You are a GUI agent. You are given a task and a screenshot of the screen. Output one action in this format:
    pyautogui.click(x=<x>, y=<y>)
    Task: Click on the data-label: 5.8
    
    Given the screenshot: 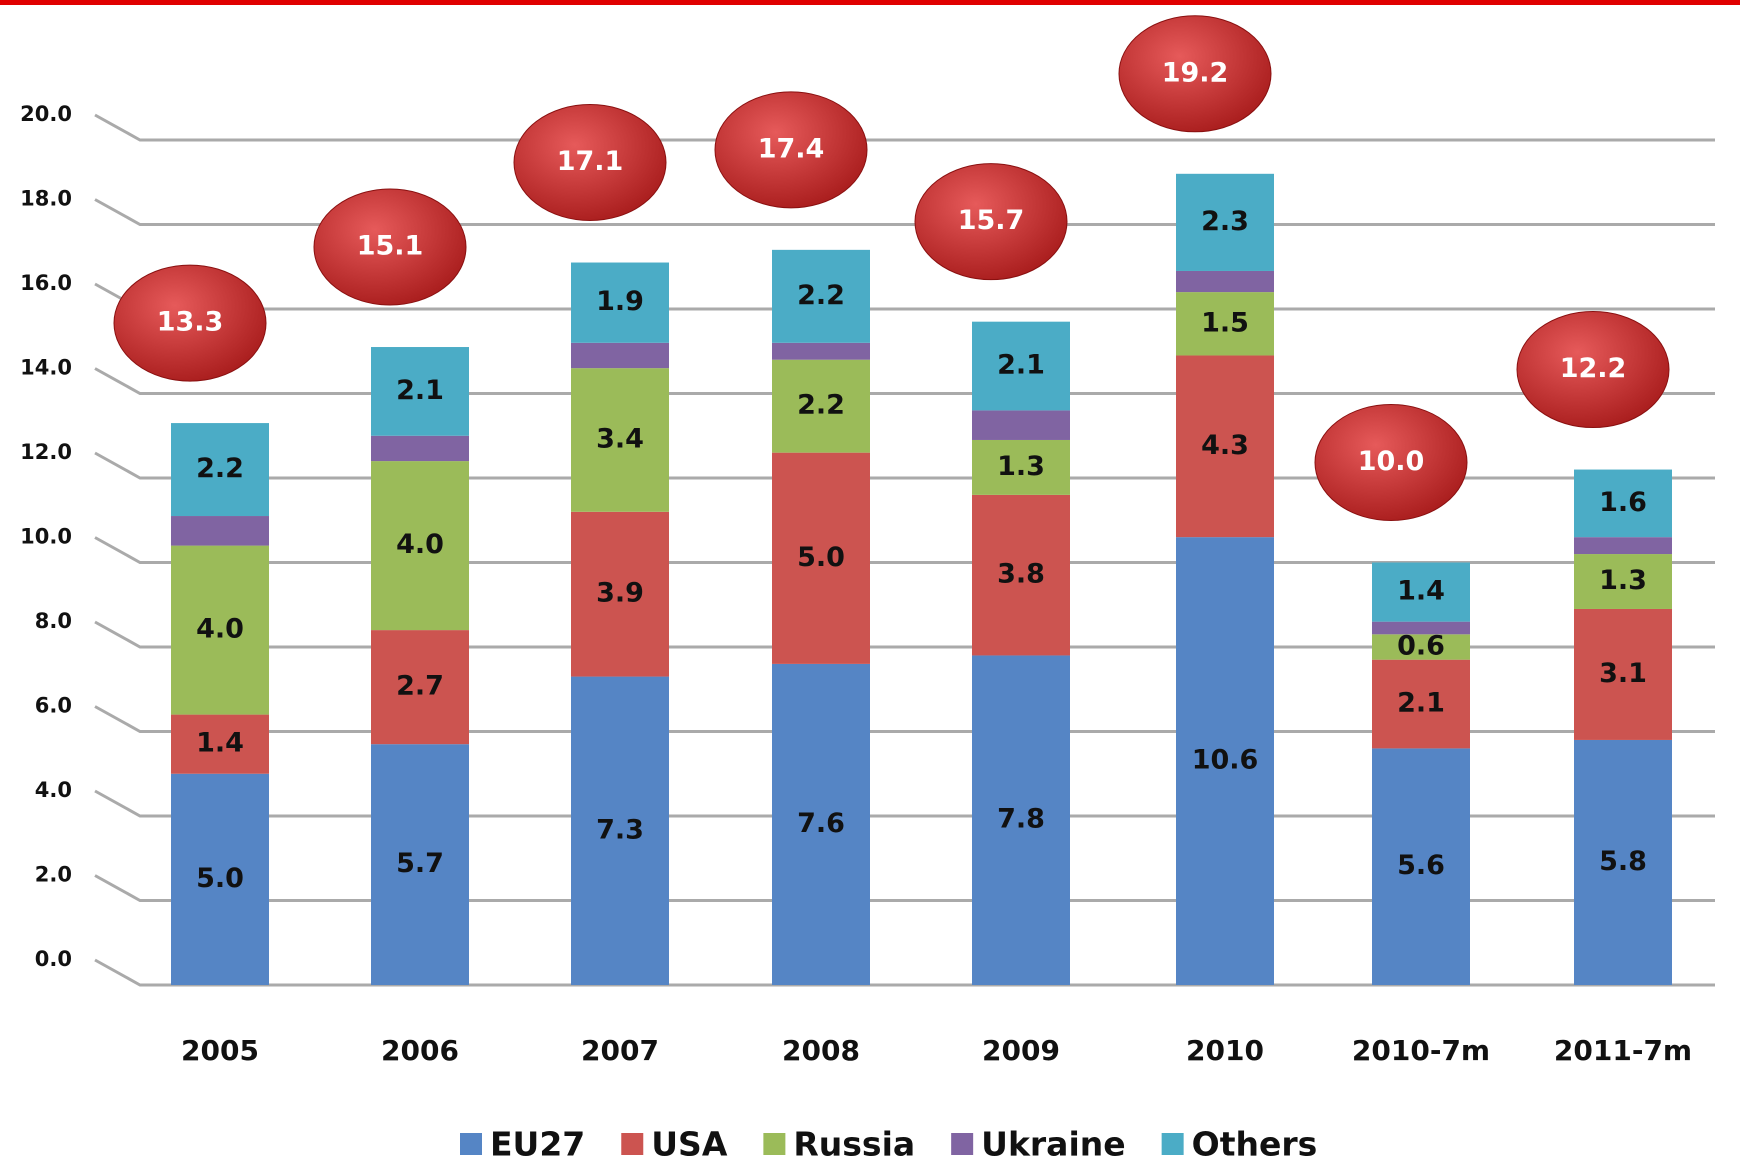 What is the action you would take?
    pyautogui.click(x=1623, y=861)
    